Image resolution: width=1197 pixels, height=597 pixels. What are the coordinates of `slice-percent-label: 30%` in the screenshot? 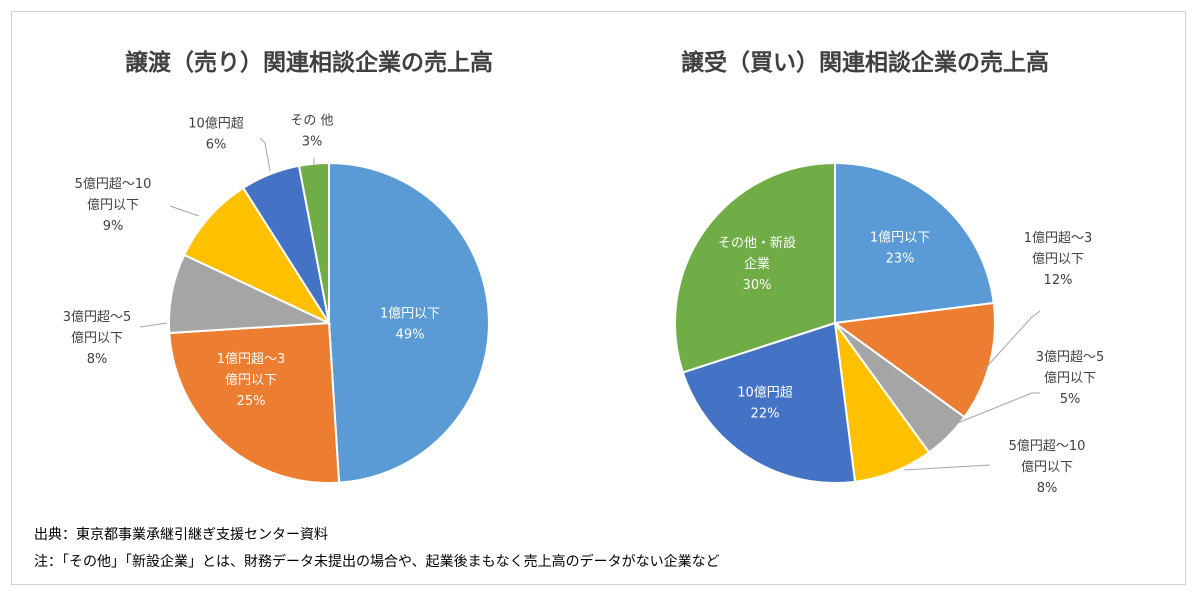 It's located at (757, 285).